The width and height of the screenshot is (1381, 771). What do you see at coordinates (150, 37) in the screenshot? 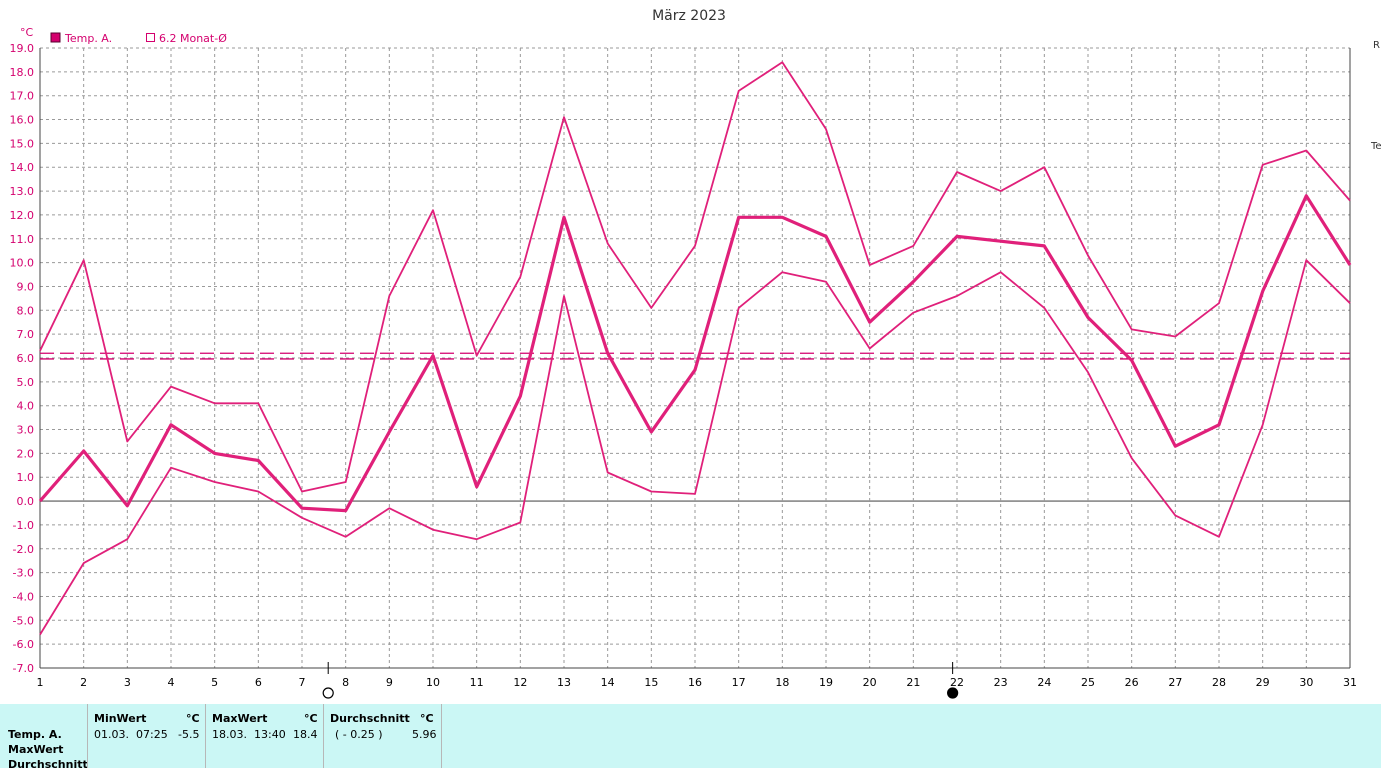
I see `legend-swatch-hollow` at bounding box center [150, 37].